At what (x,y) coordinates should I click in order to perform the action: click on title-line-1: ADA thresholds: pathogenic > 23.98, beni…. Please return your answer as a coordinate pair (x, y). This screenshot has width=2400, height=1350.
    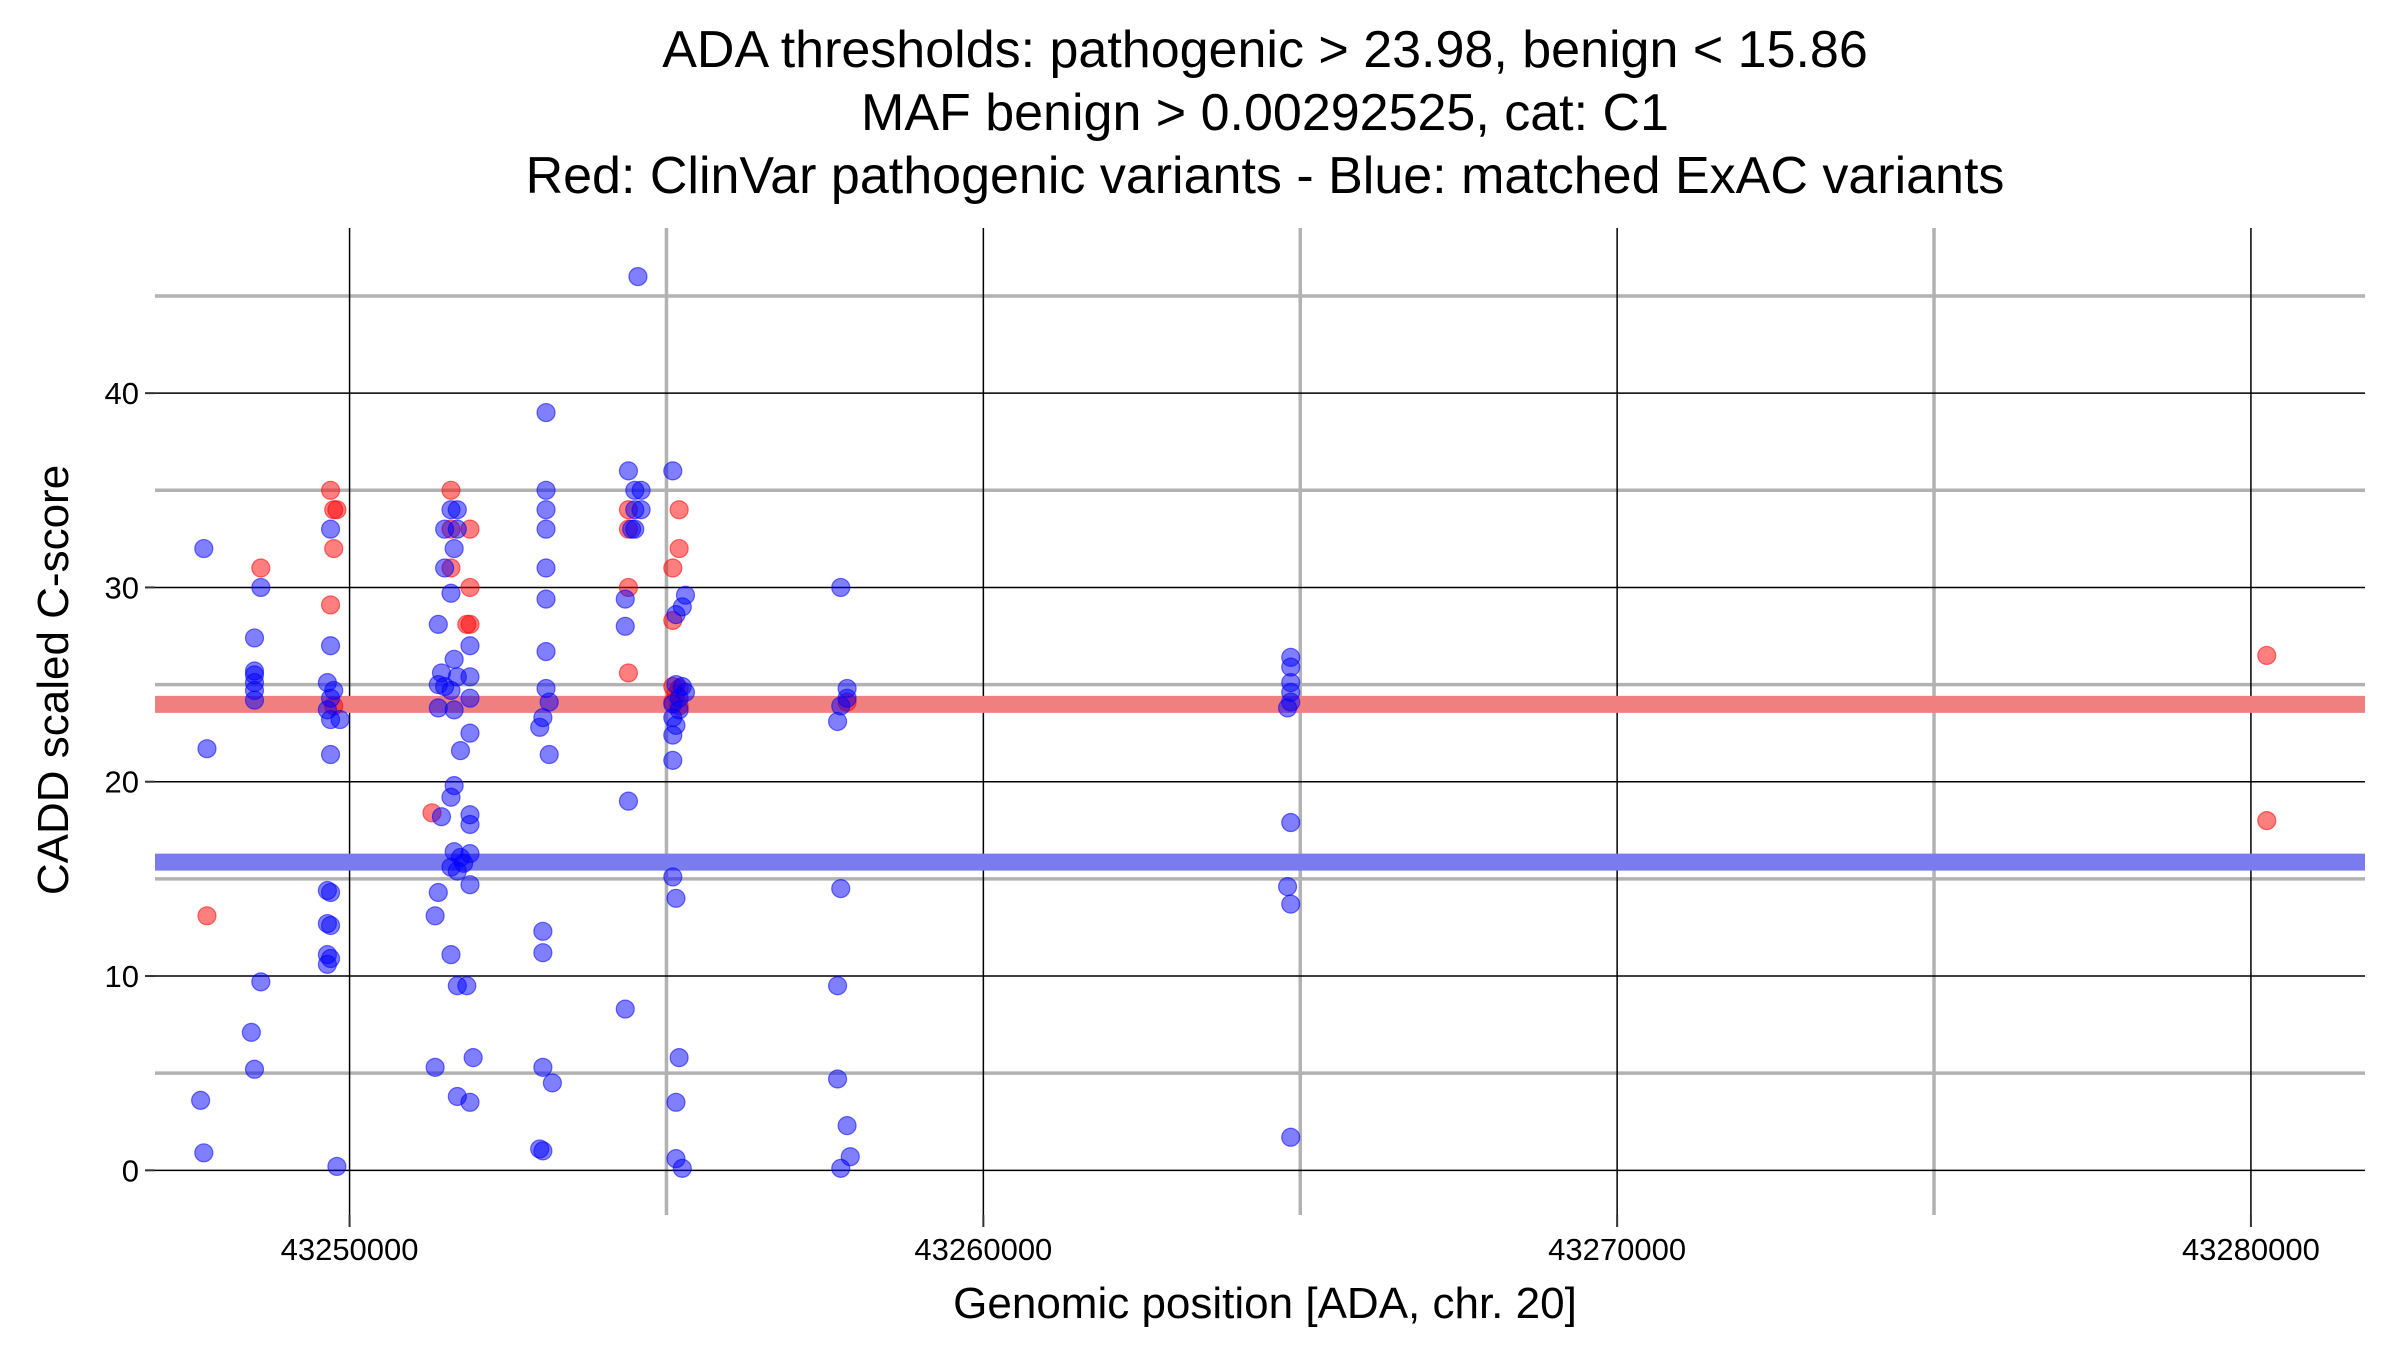
    Looking at the image, I should click on (1265, 50).